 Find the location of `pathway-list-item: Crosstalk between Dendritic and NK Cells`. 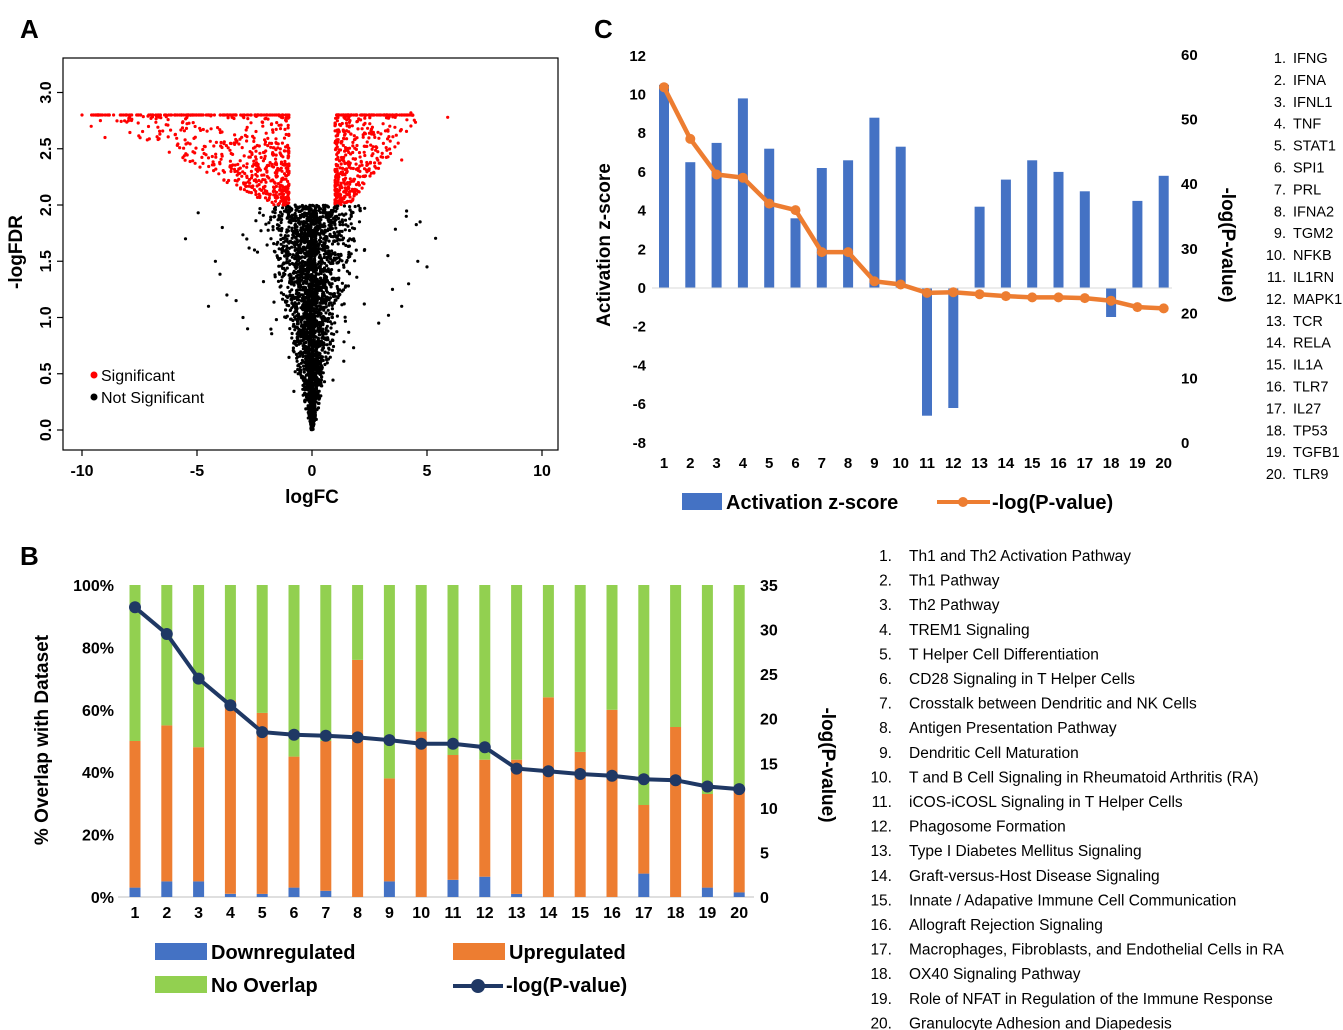

pathway-list-item: Crosstalk between Dendritic and NK Cells is located at coordinates (1053, 704).